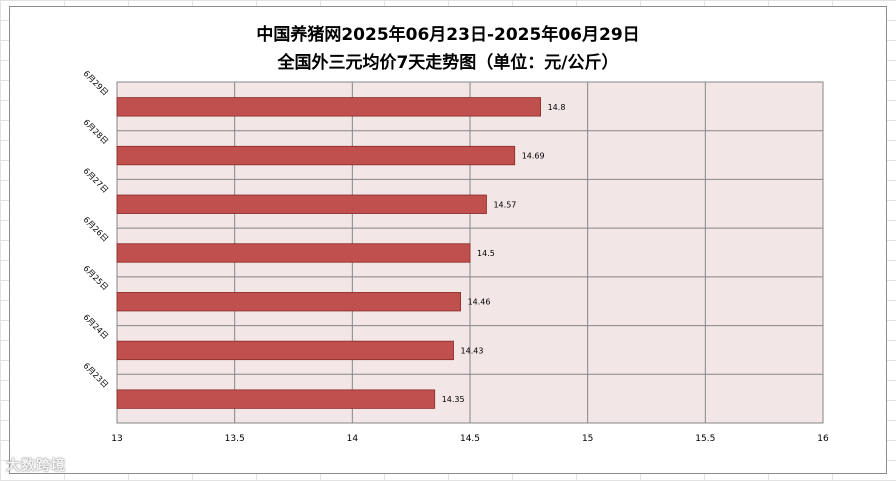 This screenshot has width=896, height=481. I want to click on data-label: 14.5, so click(486, 253).